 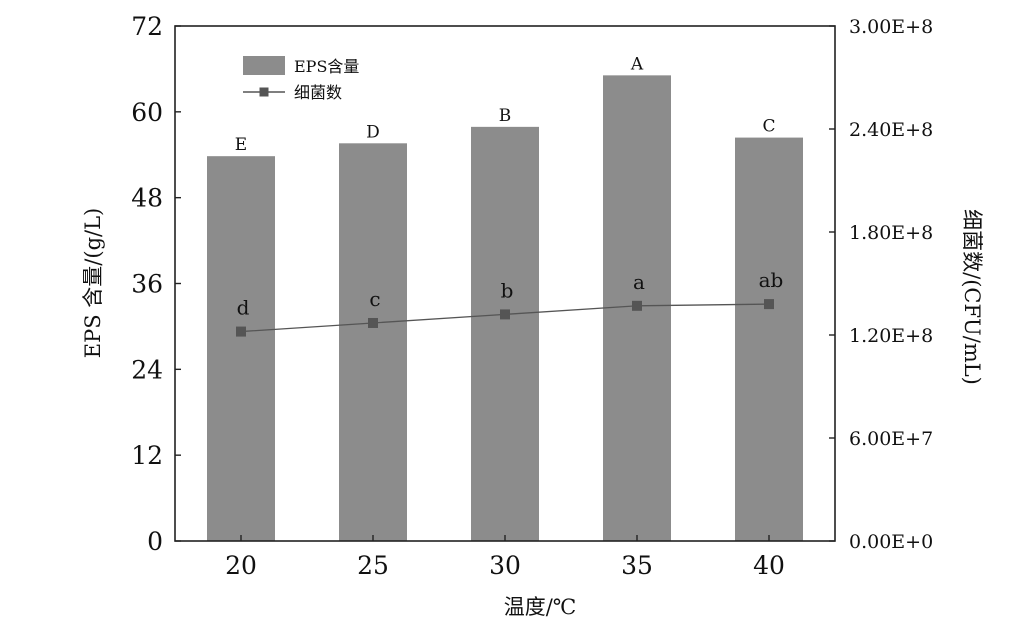 What do you see at coordinates (147, 369) in the screenshot?
I see `y-left-tick-label: 24` at bounding box center [147, 369].